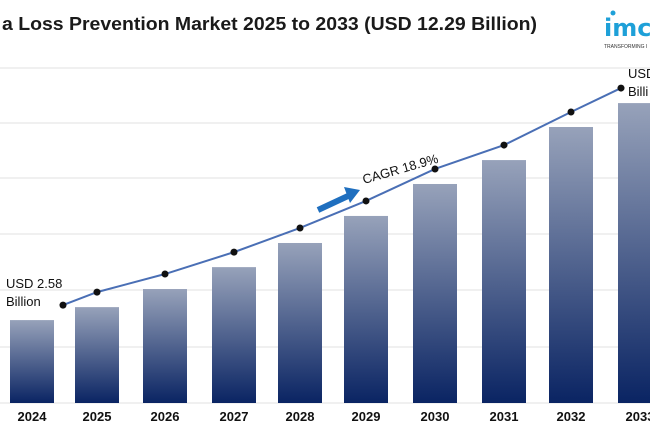 Image resolution: width=650 pixels, height=433 pixels. What do you see at coordinates (634, 253) in the screenshot?
I see `bar-2033` at bounding box center [634, 253].